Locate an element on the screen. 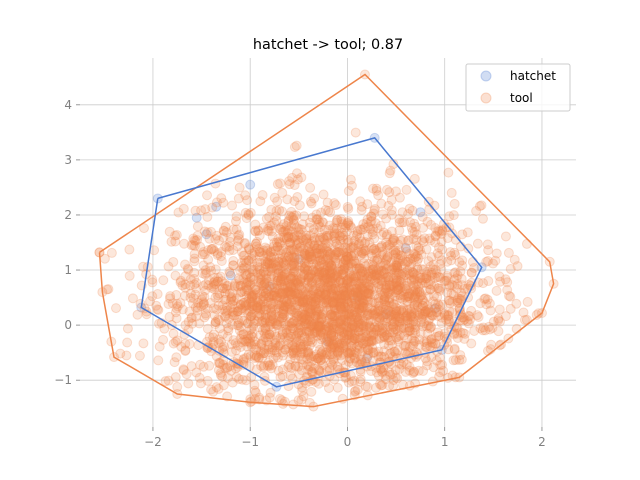 The width and height of the screenshot is (640, 480). x-tick-label: 1 is located at coordinates (445, 442).